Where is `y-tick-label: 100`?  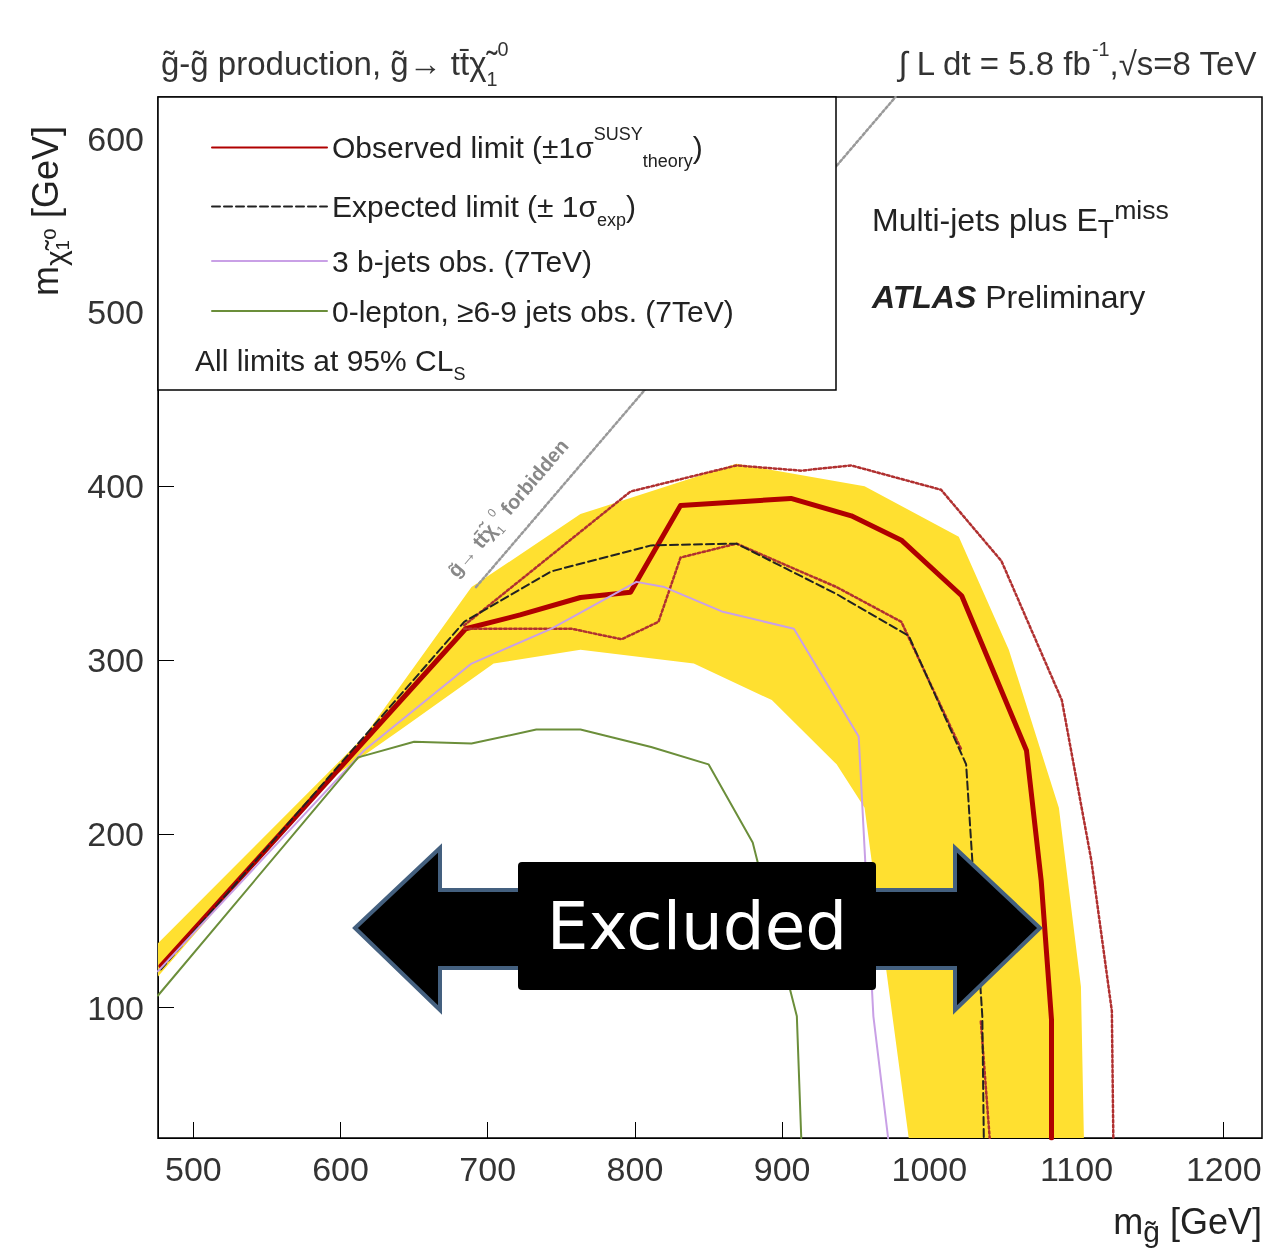
y-tick-label: 100 is located at coordinates (115, 1007).